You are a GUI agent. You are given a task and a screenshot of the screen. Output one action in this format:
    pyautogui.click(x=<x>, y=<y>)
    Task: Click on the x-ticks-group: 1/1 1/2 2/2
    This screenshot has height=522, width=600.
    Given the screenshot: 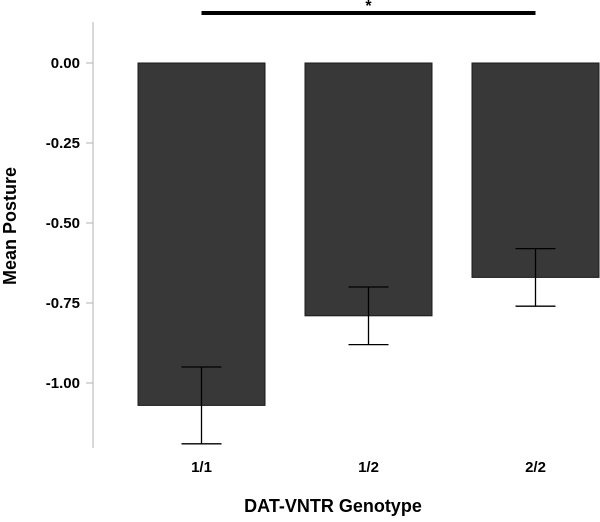 What is the action you would take?
    pyautogui.click(x=368, y=467)
    